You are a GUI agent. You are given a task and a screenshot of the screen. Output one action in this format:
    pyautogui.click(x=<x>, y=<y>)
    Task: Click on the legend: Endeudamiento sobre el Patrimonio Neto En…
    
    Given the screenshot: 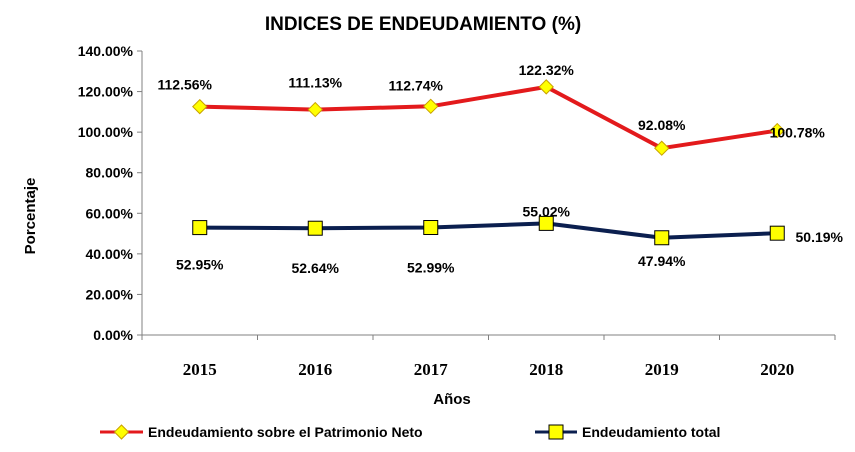 What is the action you would take?
    pyautogui.click(x=410, y=432)
    